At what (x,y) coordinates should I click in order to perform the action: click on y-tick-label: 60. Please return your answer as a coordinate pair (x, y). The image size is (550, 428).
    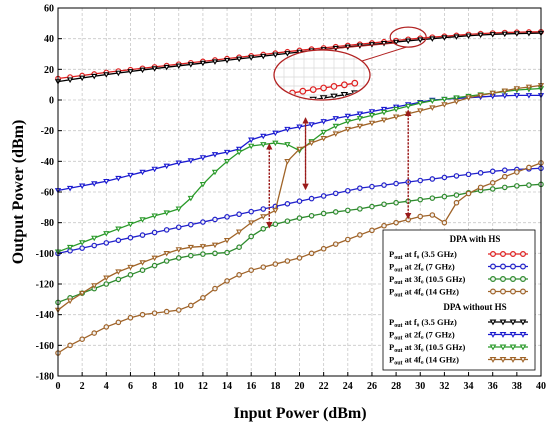
    Looking at the image, I should click on (49, 9).